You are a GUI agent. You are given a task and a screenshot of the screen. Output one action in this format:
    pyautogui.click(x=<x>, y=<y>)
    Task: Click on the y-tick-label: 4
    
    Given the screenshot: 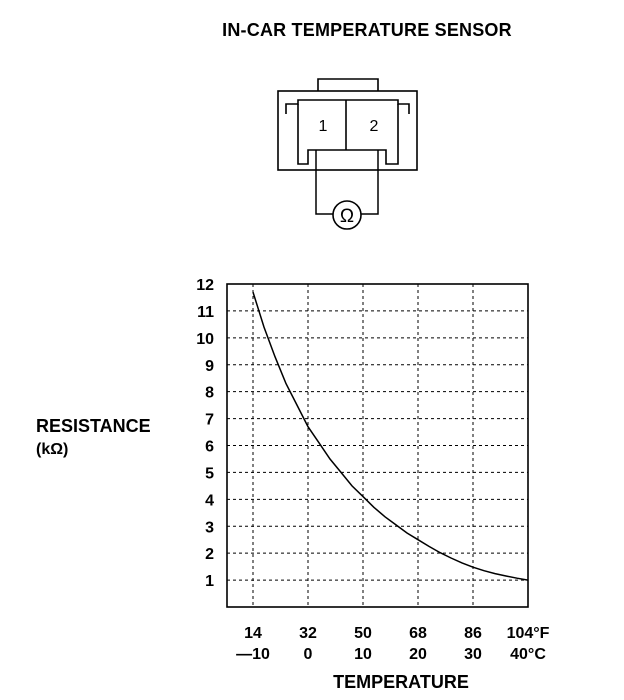 What is the action you would take?
    pyautogui.click(x=209, y=500)
    